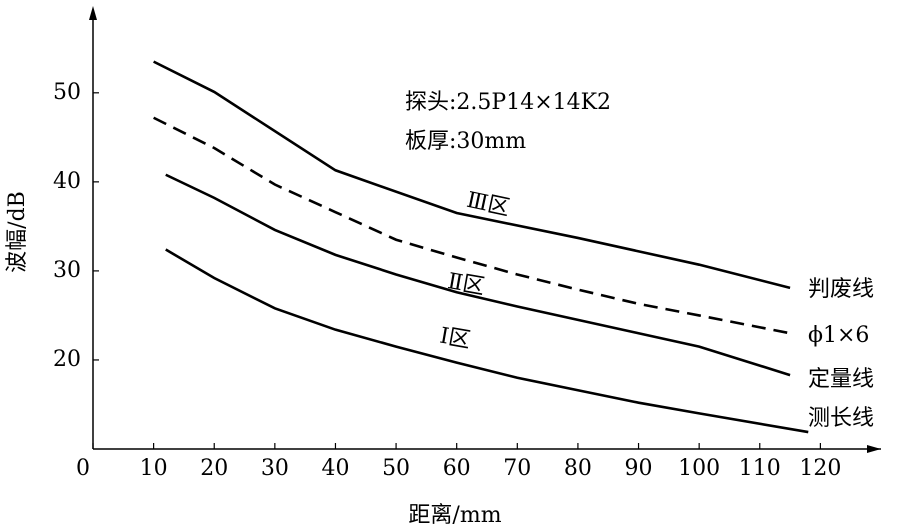 The height and width of the screenshot is (532, 903). What do you see at coordinates (639, 468) in the screenshot?
I see `x-tick-label: 90` at bounding box center [639, 468].